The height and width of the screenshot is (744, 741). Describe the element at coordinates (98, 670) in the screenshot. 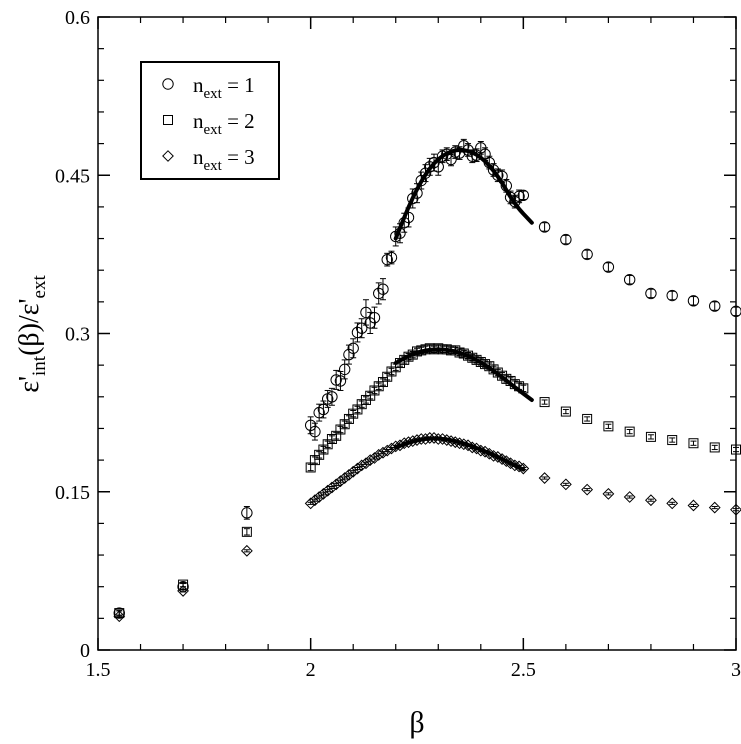

I see `x-tick-label: 1.5` at that location.